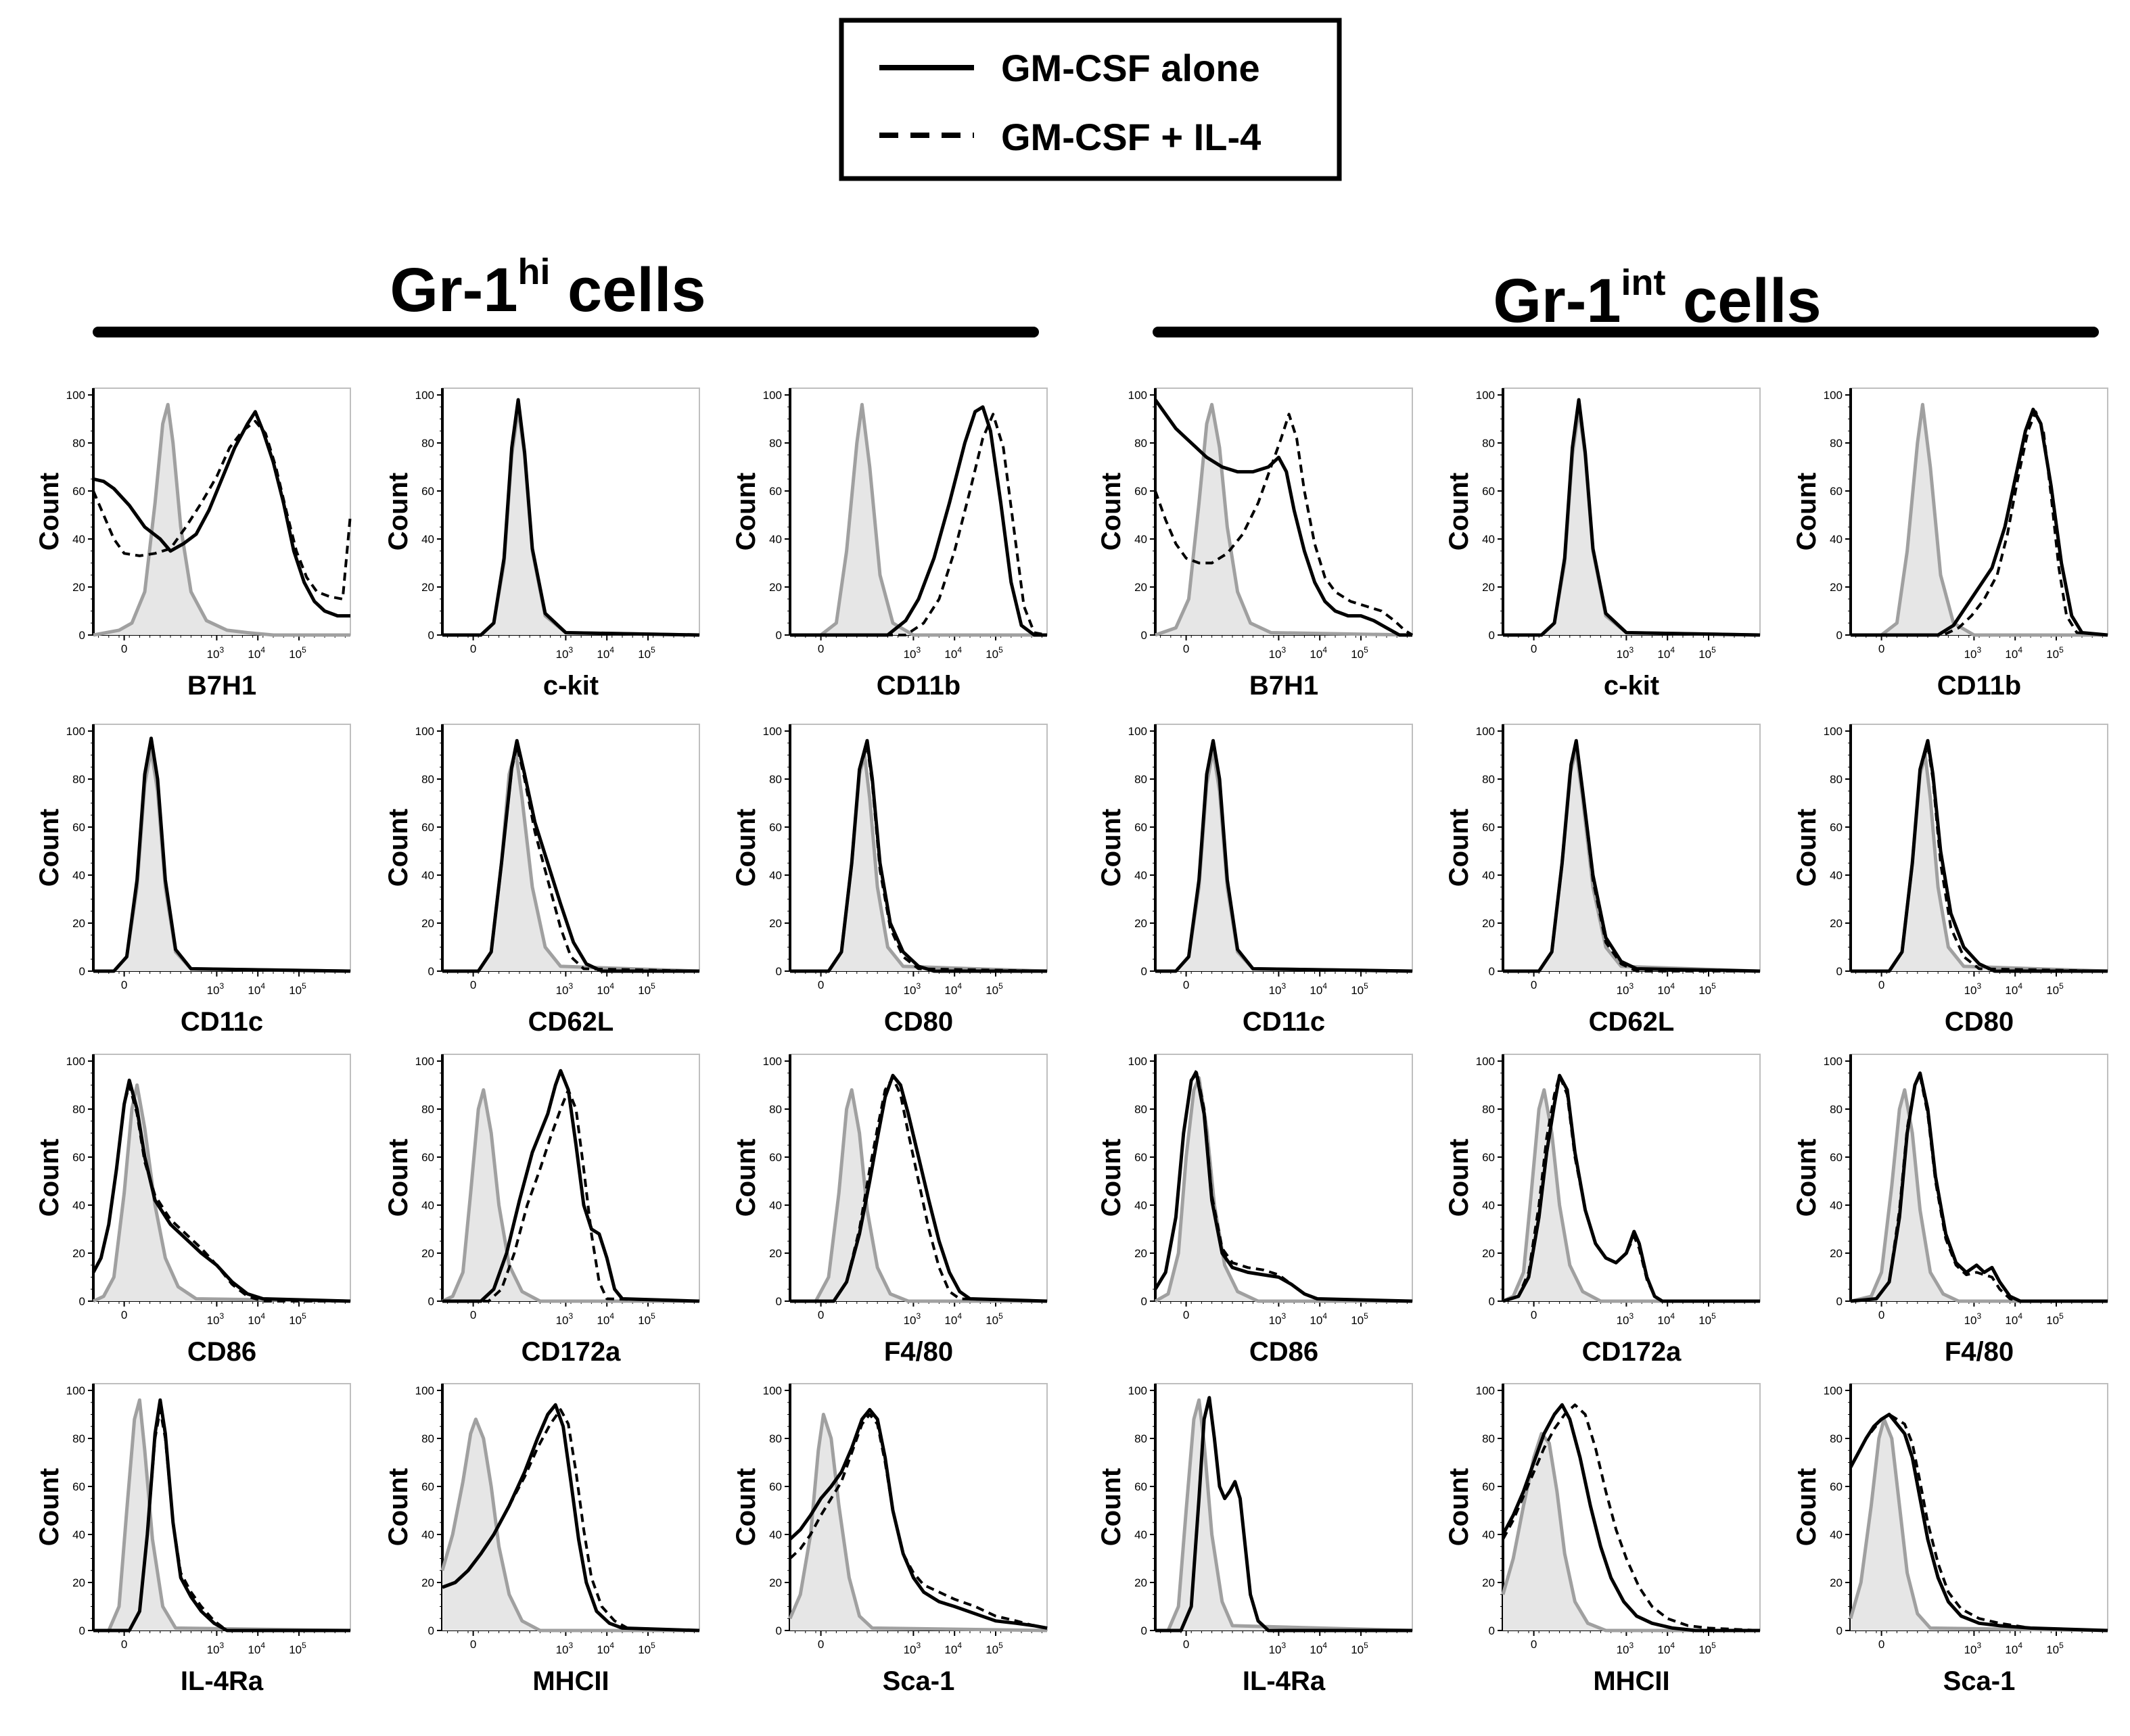 The width and height of the screenshot is (2130, 1736). I want to click on histogram-panel-gr-1-hi-cells-il-4ra: 0 20 40 60 80 100 0 10³ 10⁴ 10⁵ Count IL-4Ra, so click(192, 1539).